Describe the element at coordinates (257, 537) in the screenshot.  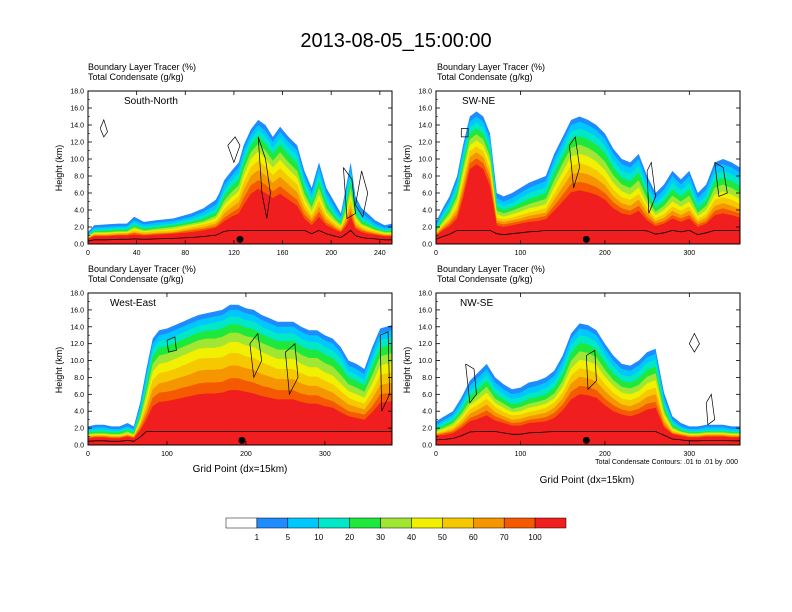
I see `colorbar-label: 1` at that location.